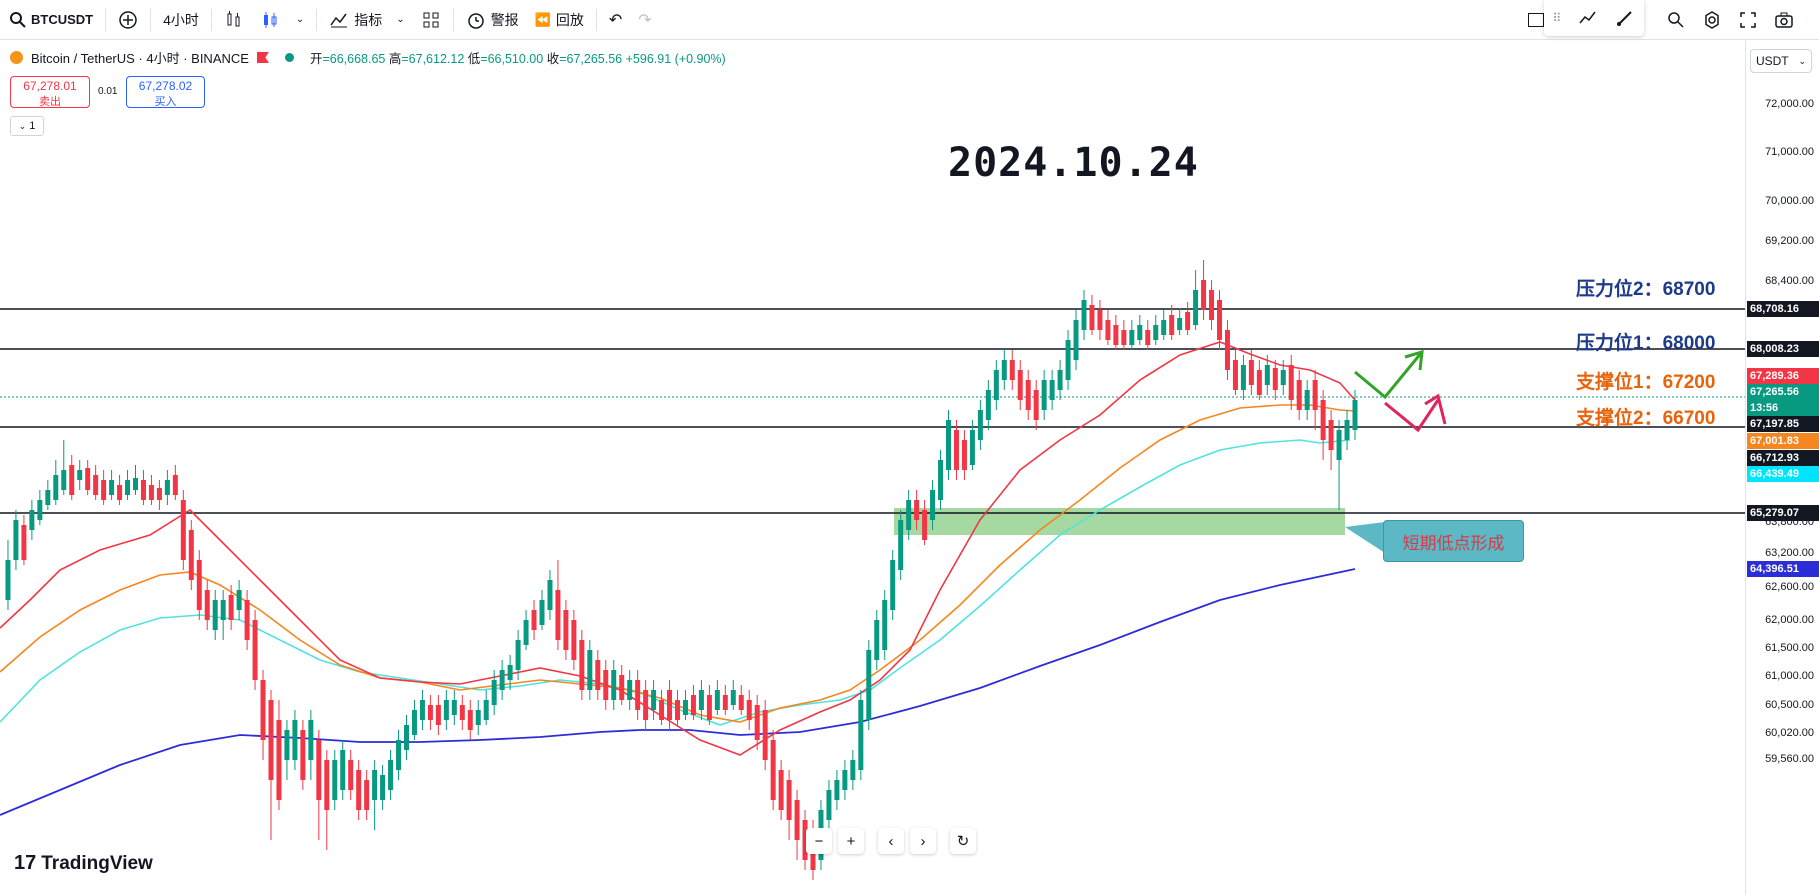 This screenshot has width=1819, height=895. What do you see at coordinates (50, 20) in the screenshot?
I see `symbol-search: BTCUSDT` at bounding box center [50, 20].